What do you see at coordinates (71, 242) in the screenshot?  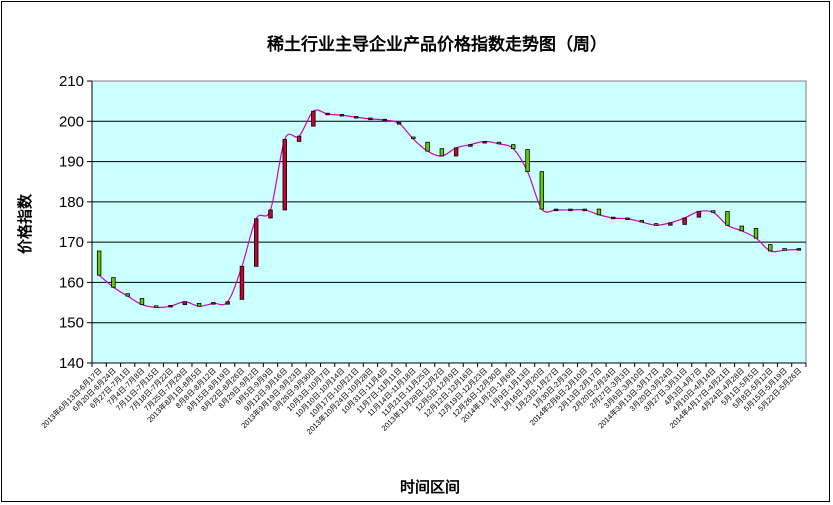 I see `y-tick-label: 170` at bounding box center [71, 242].